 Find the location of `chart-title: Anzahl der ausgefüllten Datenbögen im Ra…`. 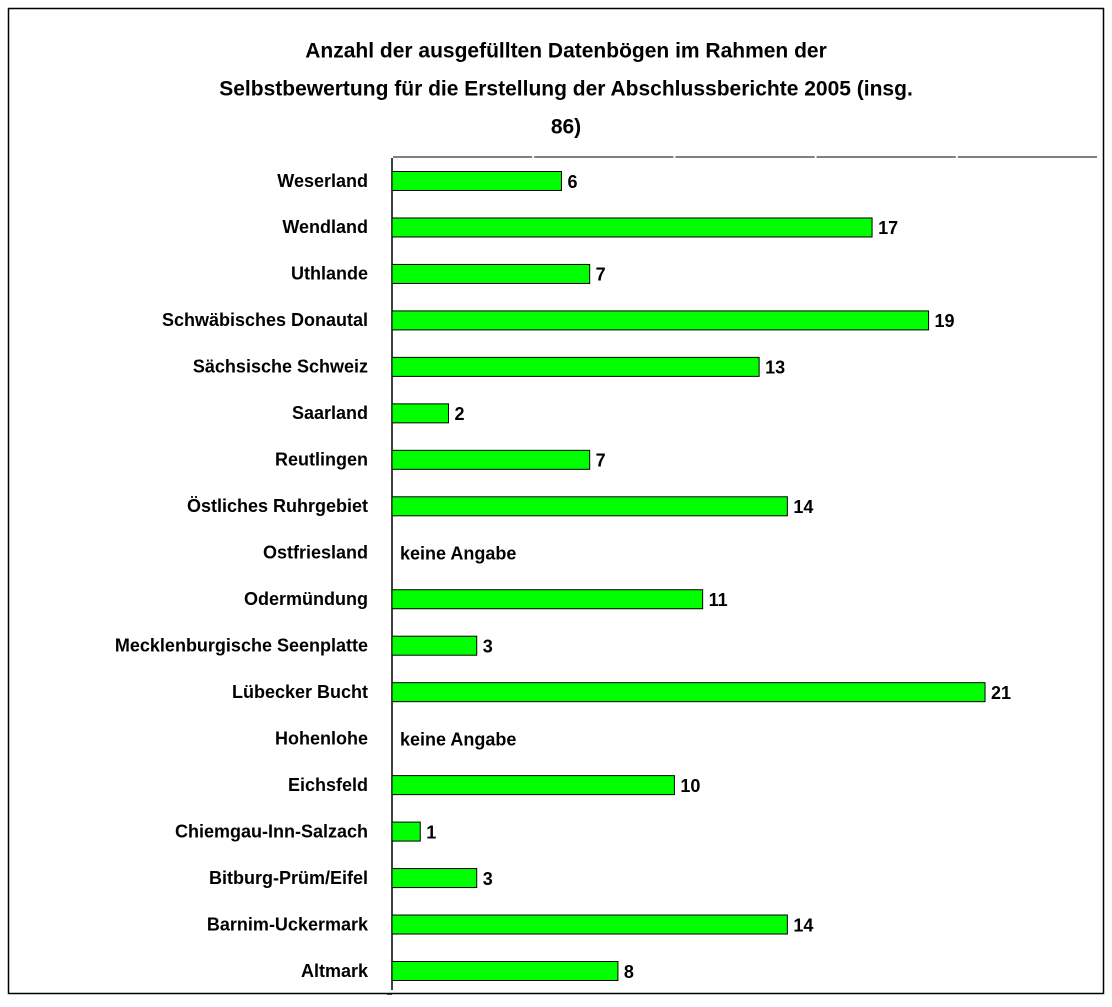

chart-title: Anzahl der ausgefüllten Datenbögen im Ra… is located at coordinates (566, 51).